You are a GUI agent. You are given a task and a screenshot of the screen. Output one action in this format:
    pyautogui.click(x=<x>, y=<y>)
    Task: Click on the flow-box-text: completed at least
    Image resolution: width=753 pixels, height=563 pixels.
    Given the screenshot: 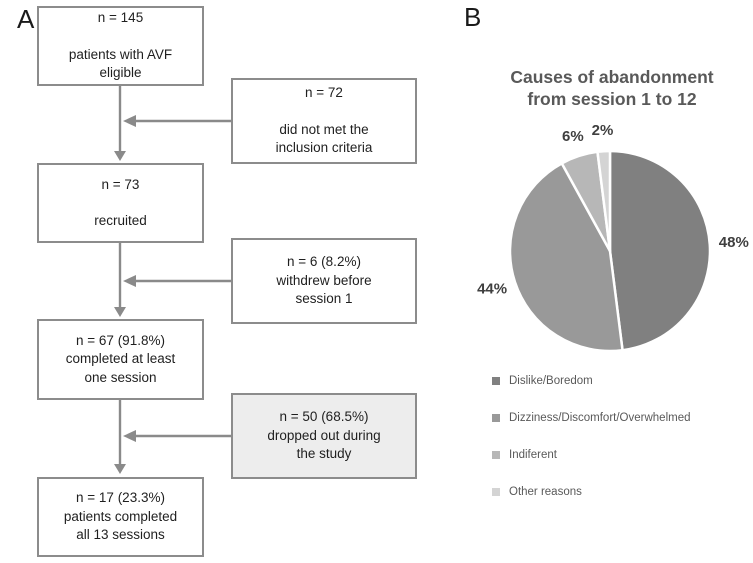 What is the action you would take?
    pyautogui.click(x=120, y=359)
    